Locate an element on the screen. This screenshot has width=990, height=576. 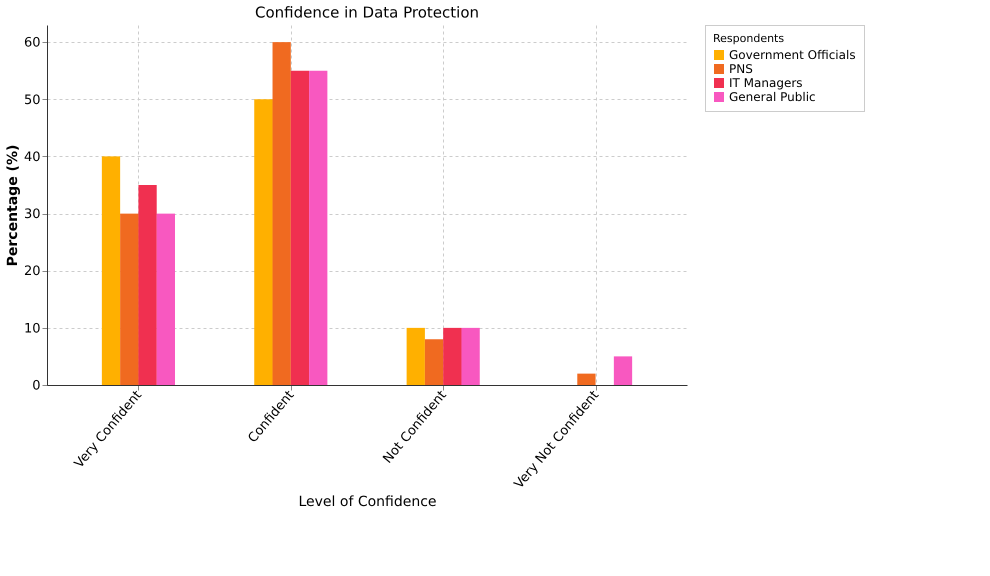
legend-label: Government Officials is located at coordinates (792, 55).